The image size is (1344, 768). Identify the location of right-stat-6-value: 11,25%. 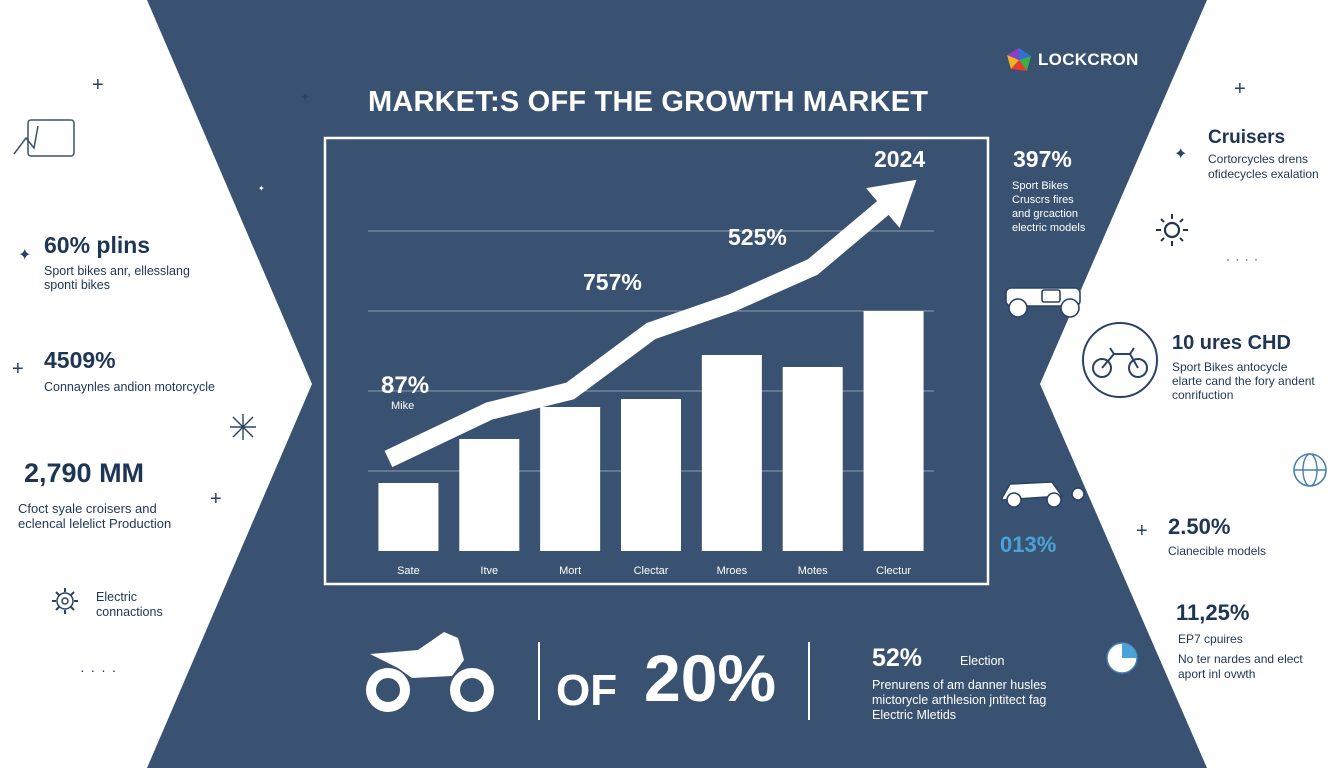
(1213, 612).